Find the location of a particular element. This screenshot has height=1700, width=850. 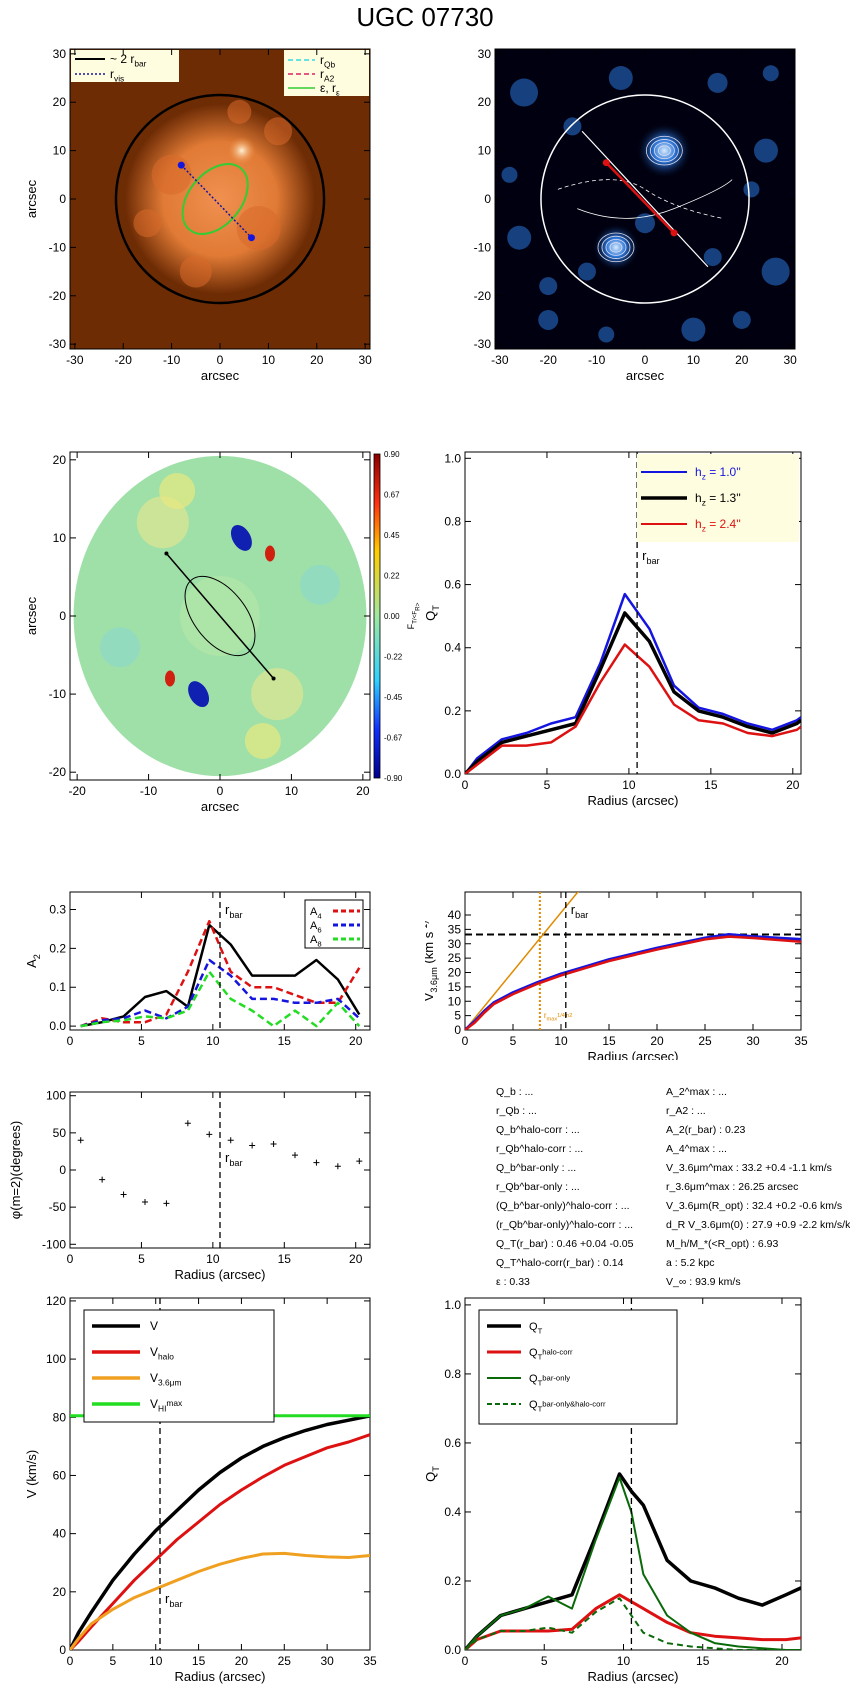

info-a: a : 5.2 kpc is located at coordinates (690, 1263).